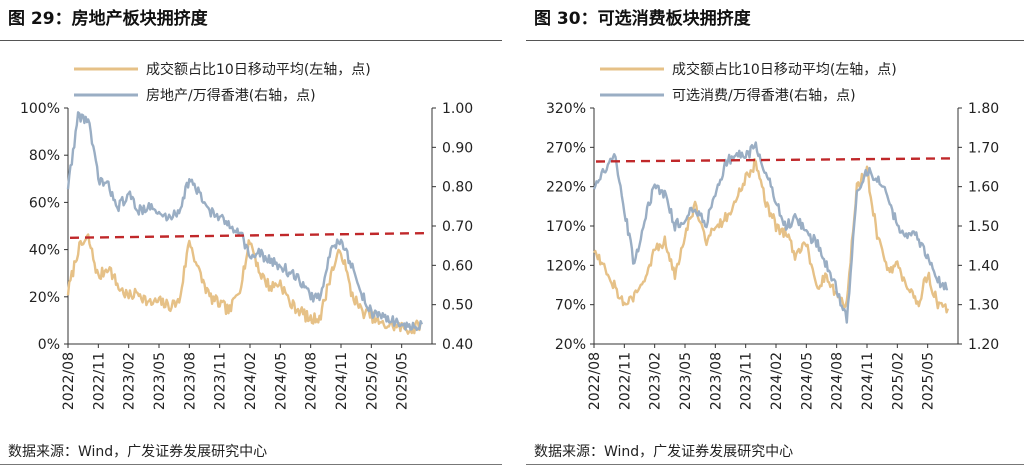  I want to click on right-tick-label: 0.60, so click(457, 266).